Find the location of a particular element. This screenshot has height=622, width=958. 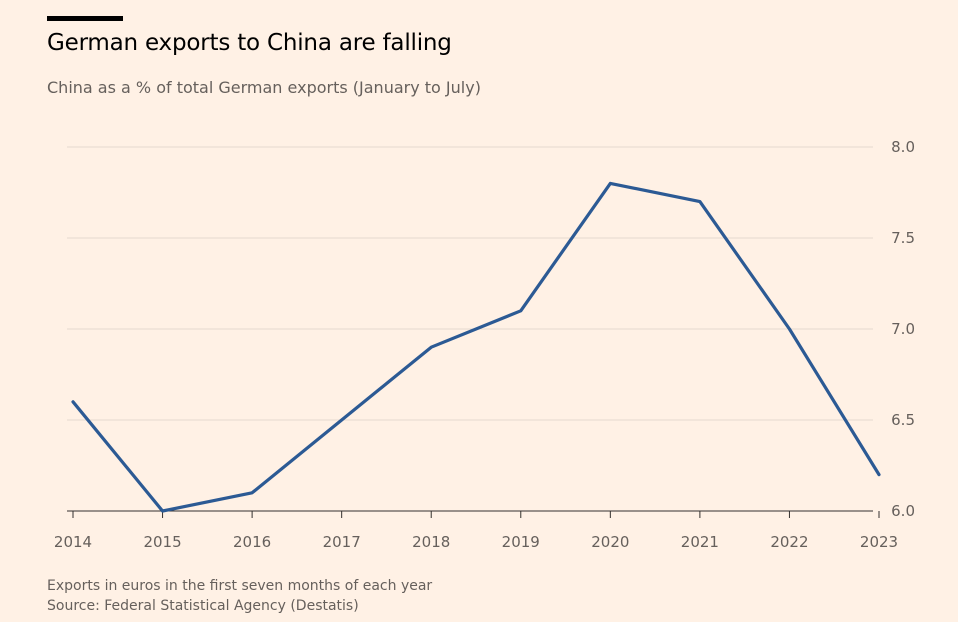

x-axis is located at coordinates (473, 514).